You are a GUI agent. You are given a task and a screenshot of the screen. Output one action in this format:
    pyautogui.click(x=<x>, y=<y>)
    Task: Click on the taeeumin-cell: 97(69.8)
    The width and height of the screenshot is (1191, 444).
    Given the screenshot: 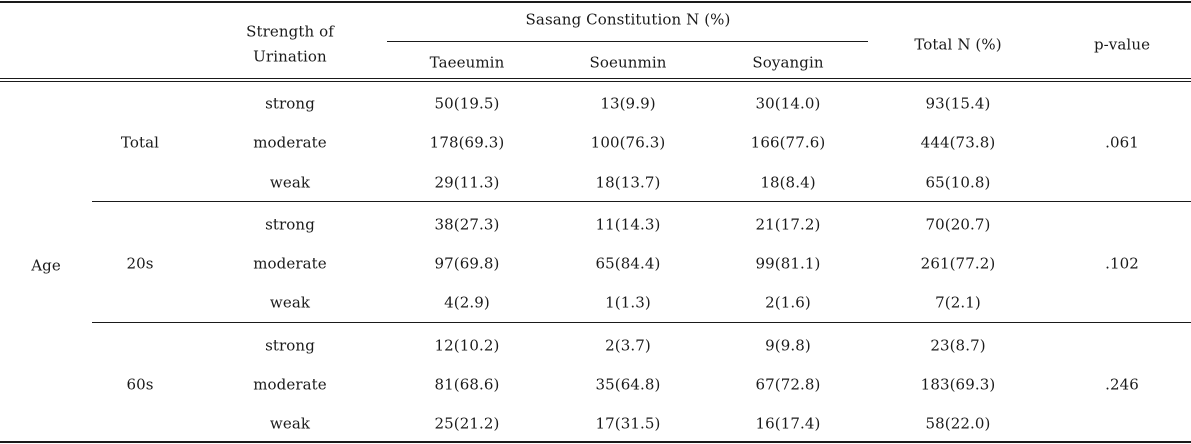 What is the action you would take?
    pyautogui.click(x=467, y=263)
    